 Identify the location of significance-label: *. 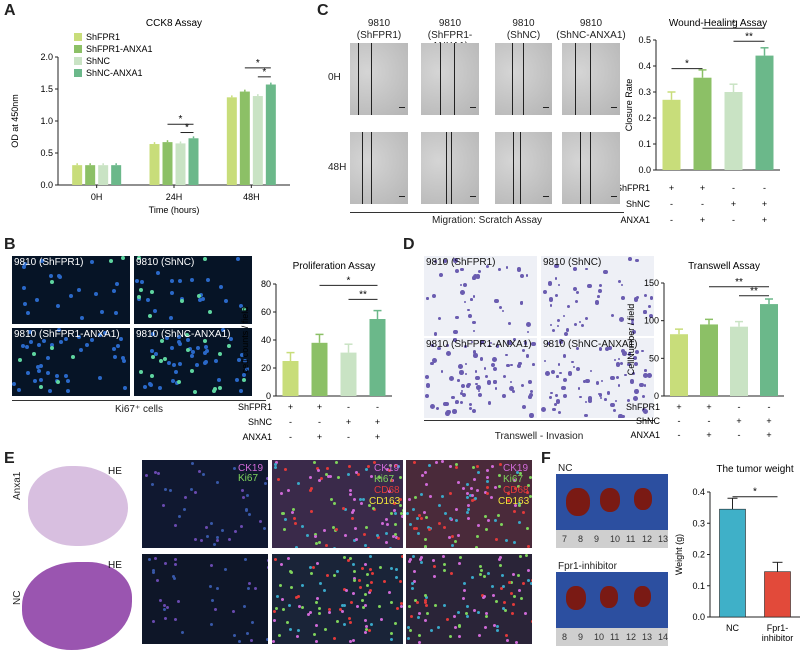
(734, 23).